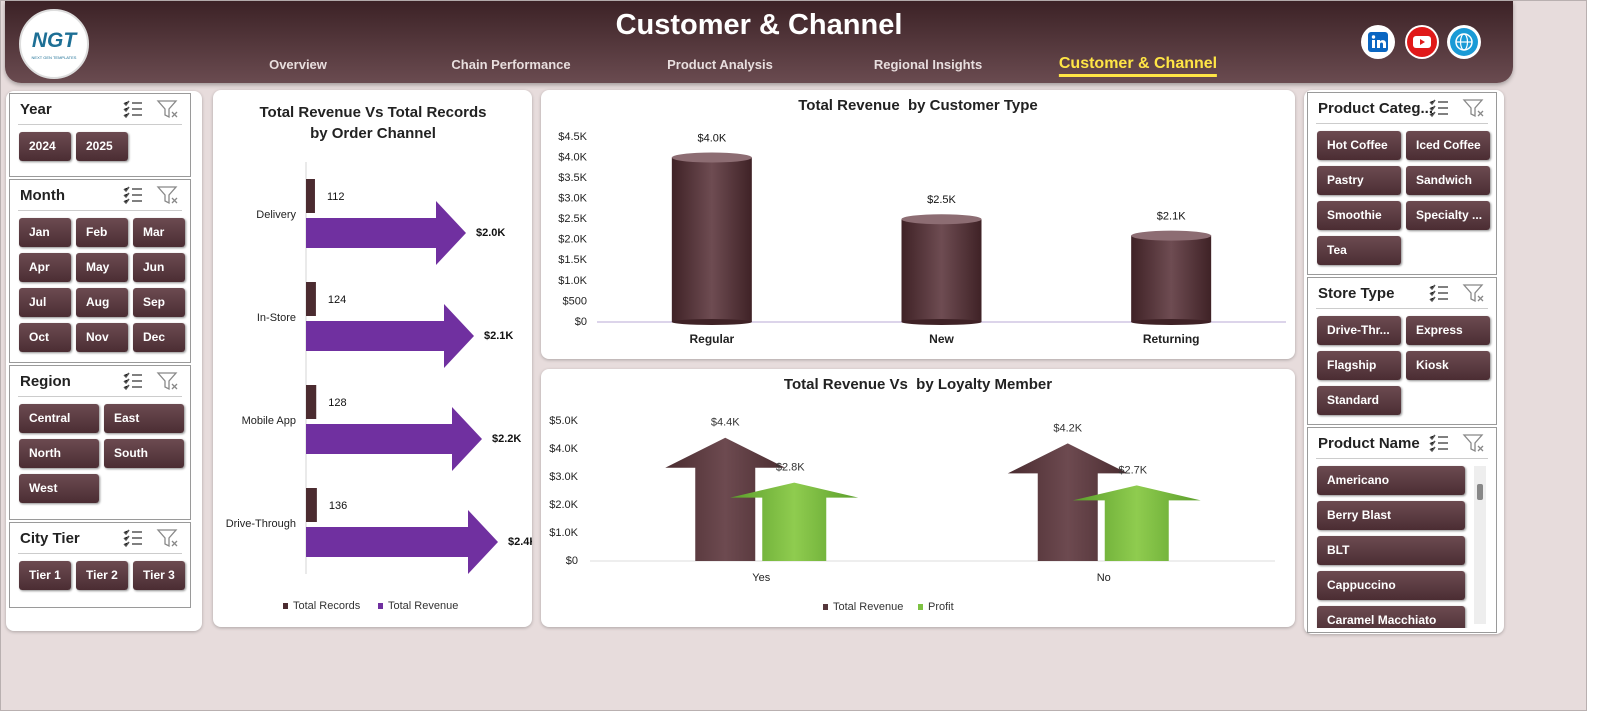 The height and width of the screenshot is (725, 1600). I want to click on y-tick-label: $1.0K, so click(572, 281).